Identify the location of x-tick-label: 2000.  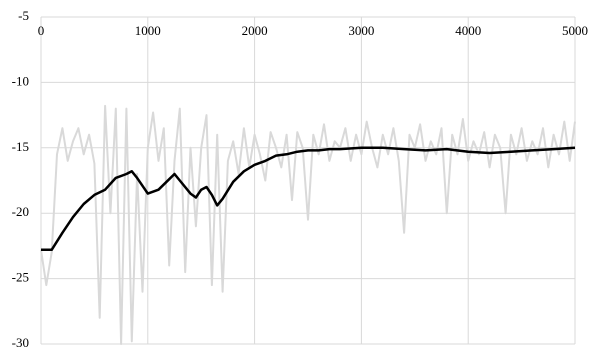
(255, 30).